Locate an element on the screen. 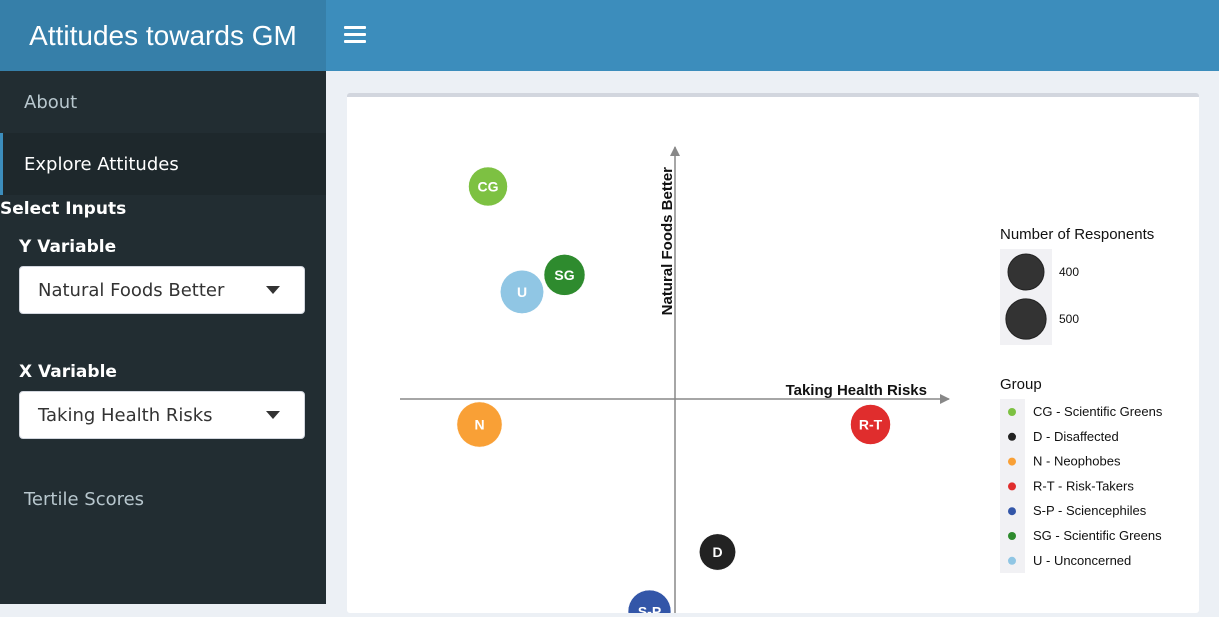 Image resolution: width=1219 pixels, height=617 pixels. sidebar-item-label: Explore Attitudes is located at coordinates (101, 164).